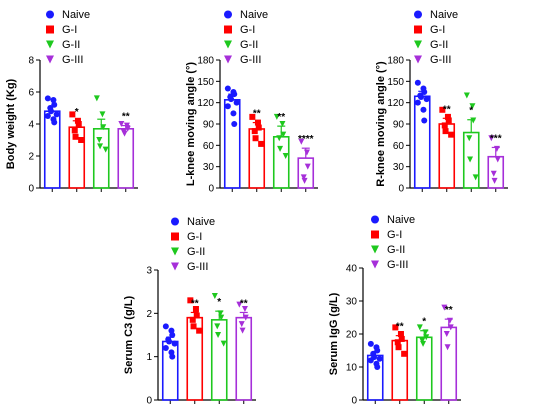 The height and width of the screenshot is (420, 534). Describe the element at coordinates (381, 124) in the screenshot. I see `y-axis-label: R-knee moving angle (°)` at that location.